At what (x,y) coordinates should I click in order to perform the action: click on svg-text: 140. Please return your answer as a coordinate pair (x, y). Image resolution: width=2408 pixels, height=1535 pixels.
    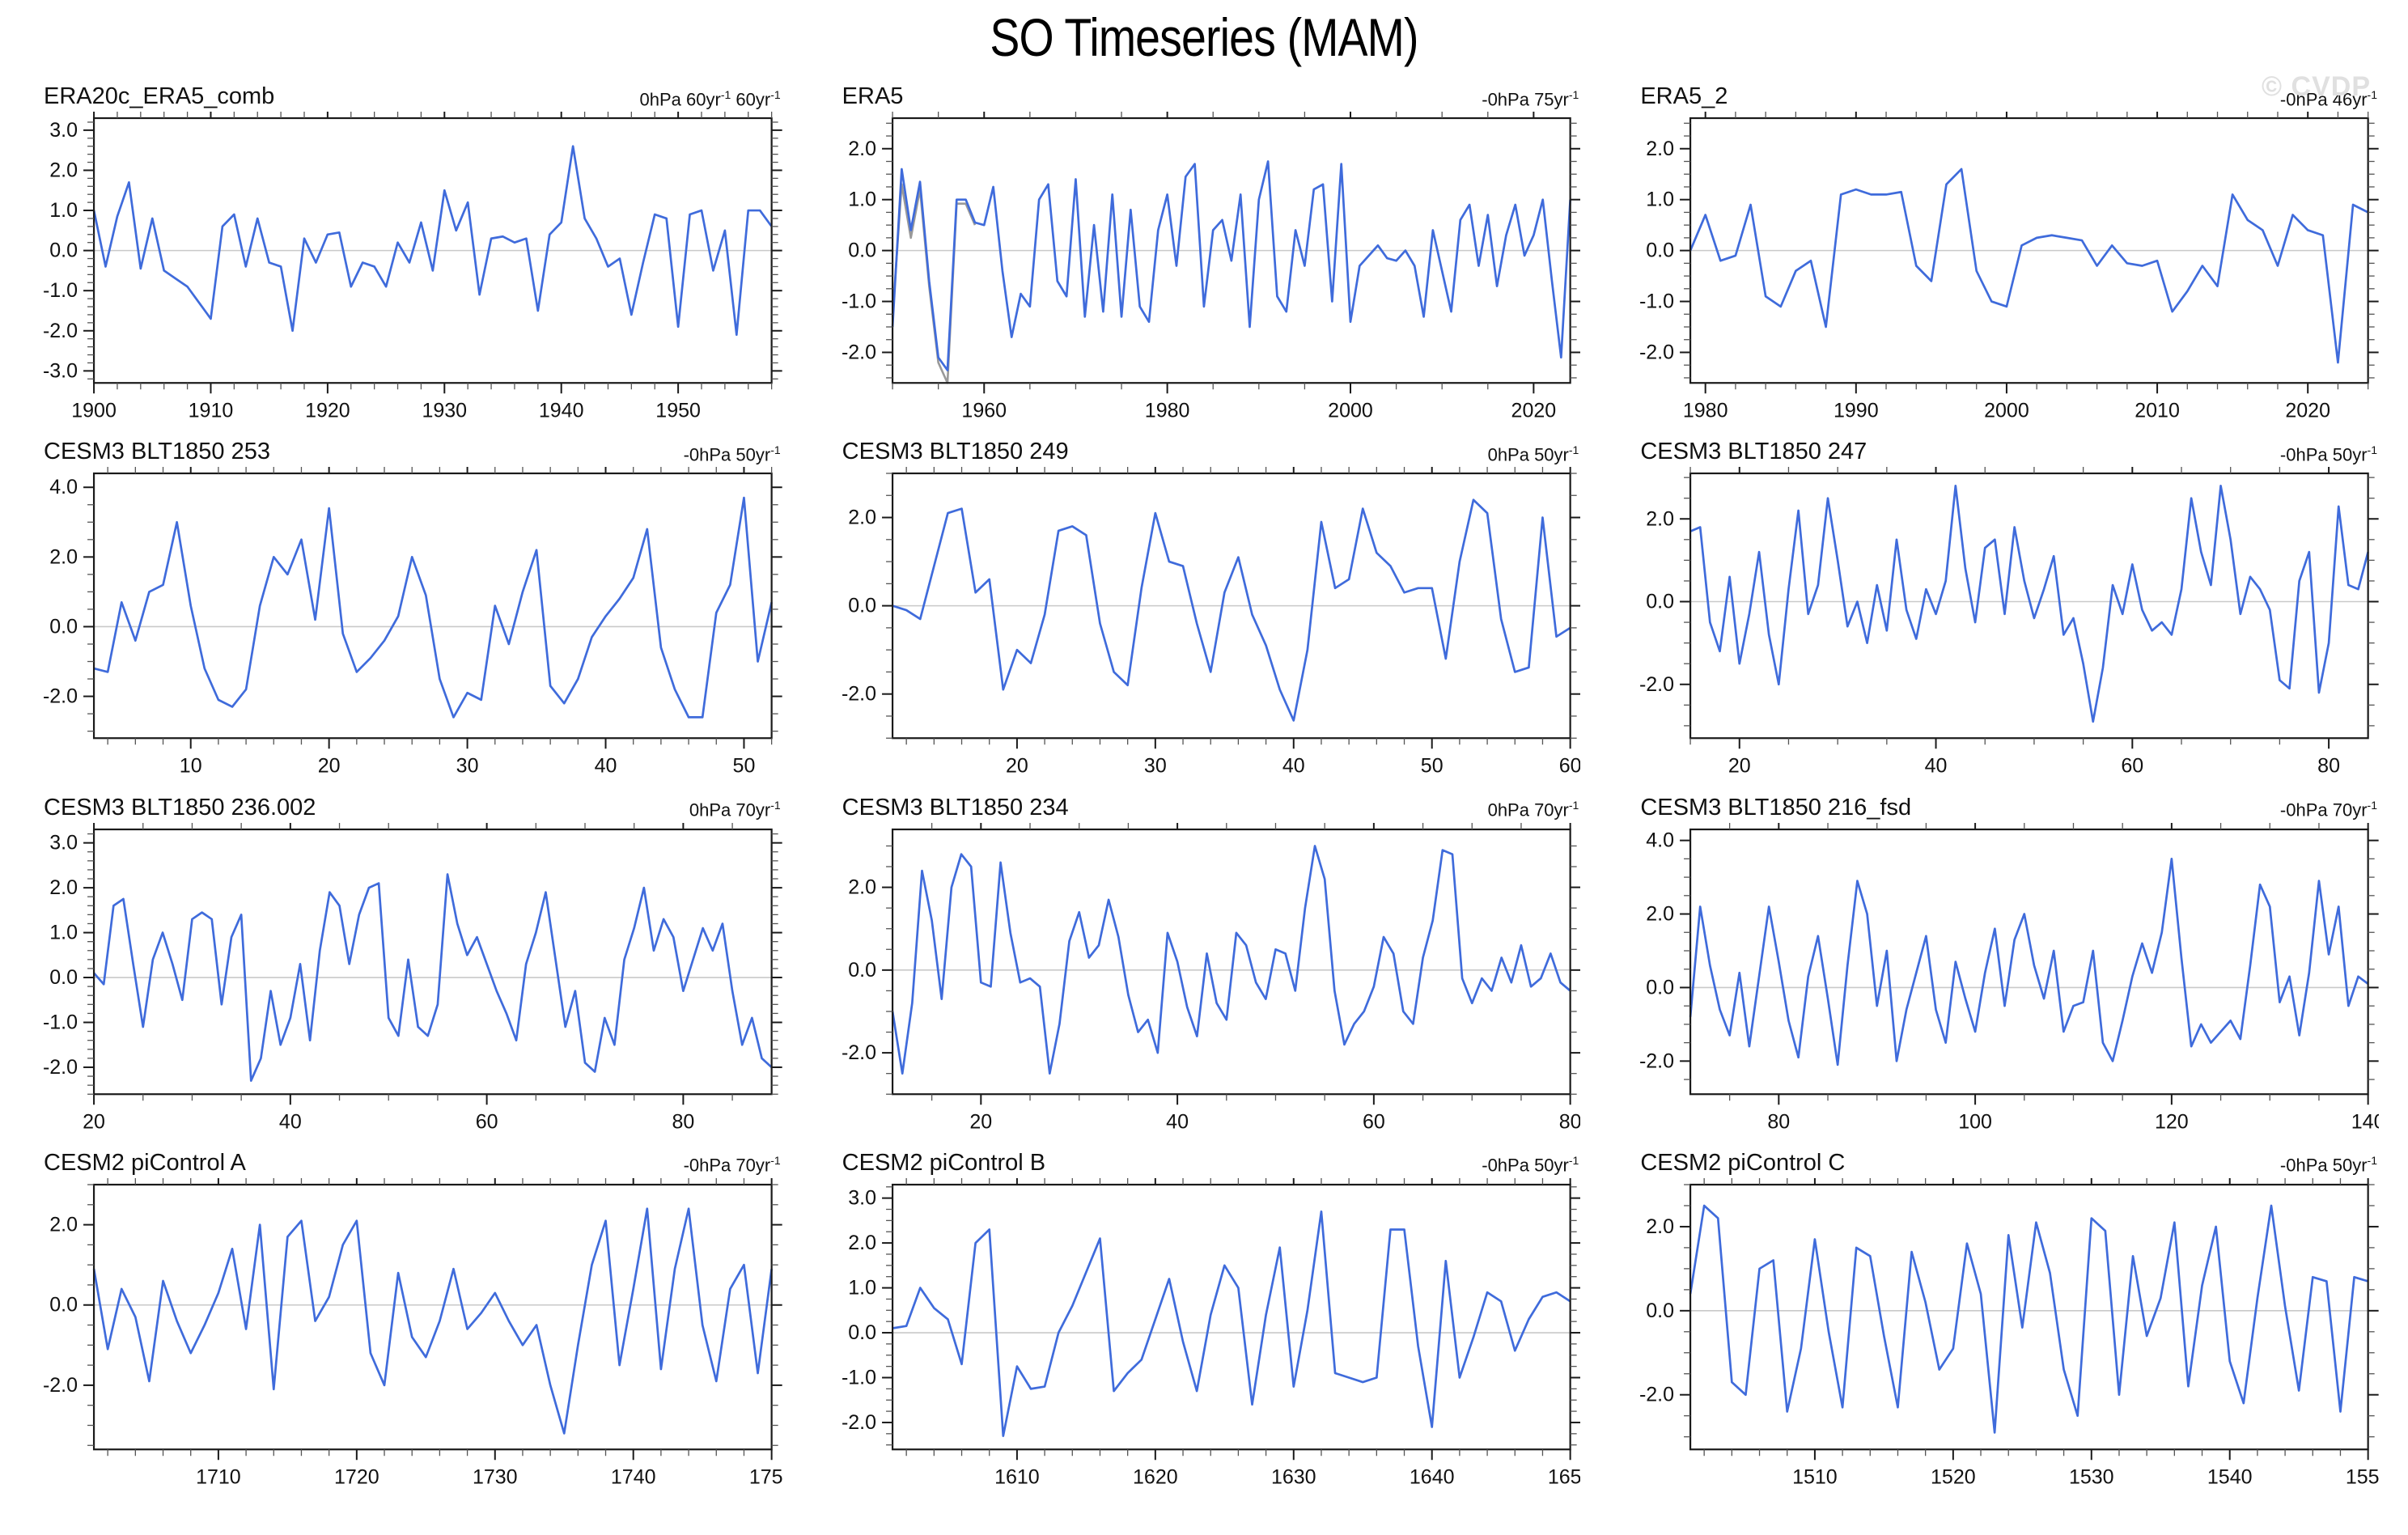
    Looking at the image, I should click on (2365, 1121).